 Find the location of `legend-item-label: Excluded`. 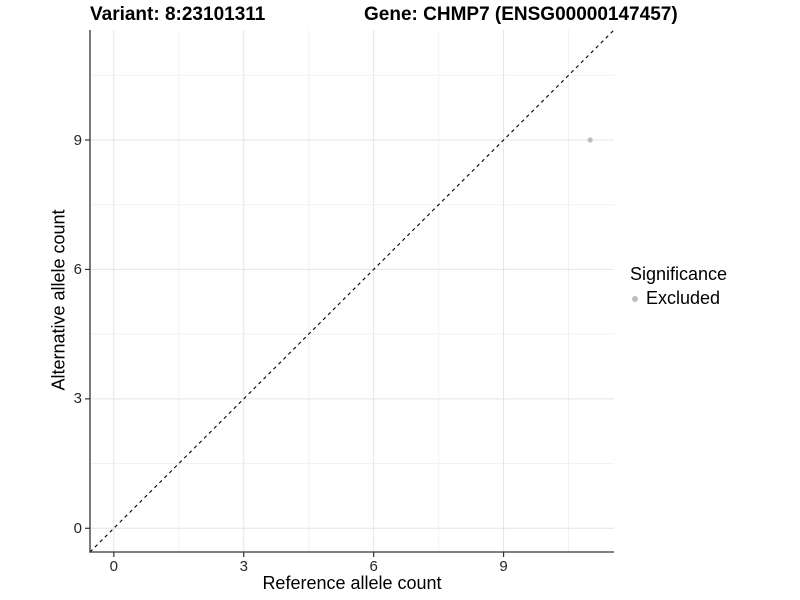

legend-item-label: Excluded is located at coordinates (683, 298).